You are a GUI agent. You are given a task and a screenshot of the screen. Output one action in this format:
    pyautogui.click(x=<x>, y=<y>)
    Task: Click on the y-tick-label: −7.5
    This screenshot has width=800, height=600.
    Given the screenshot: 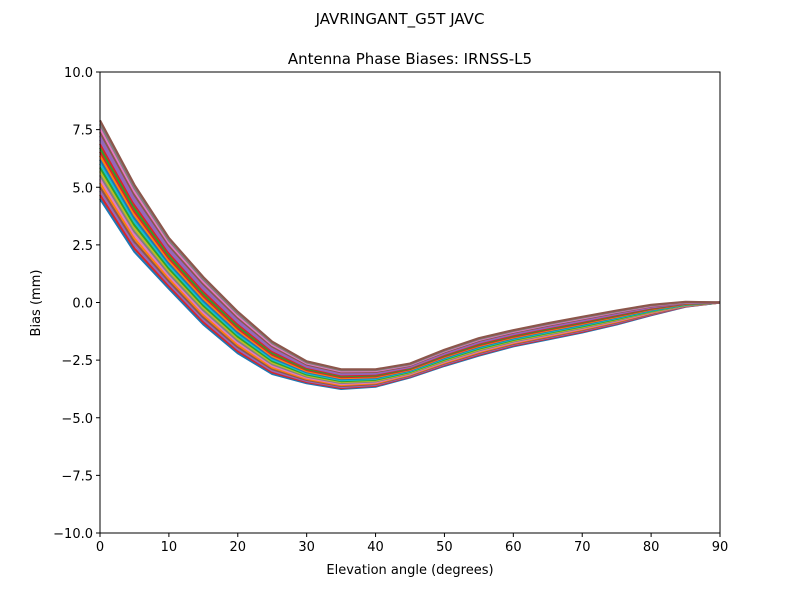 What is the action you would take?
    pyautogui.click(x=77, y=476)
    